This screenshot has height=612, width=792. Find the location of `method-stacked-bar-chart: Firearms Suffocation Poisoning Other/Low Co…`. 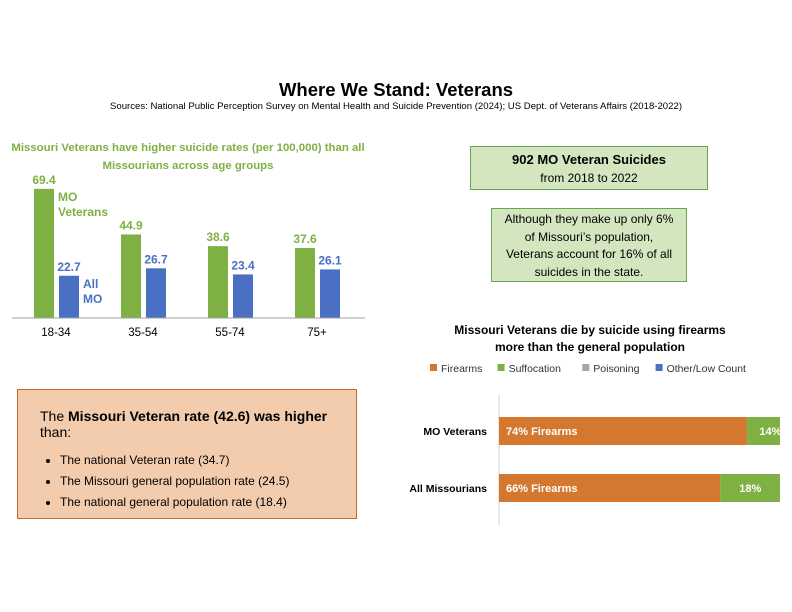

method-stacked-bar-chart: Firearms Suffocation Poisoning Other/Low Co… is located at coordinates (594, 444).